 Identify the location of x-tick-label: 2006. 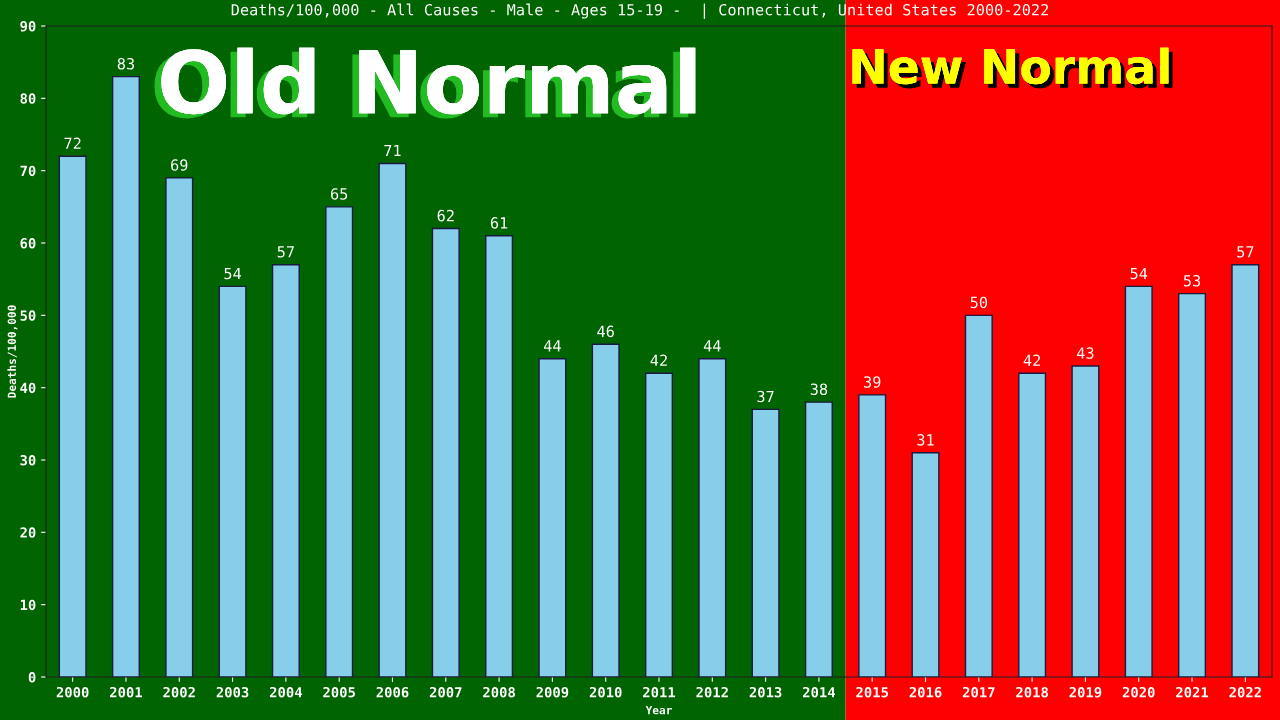
(392, 692).